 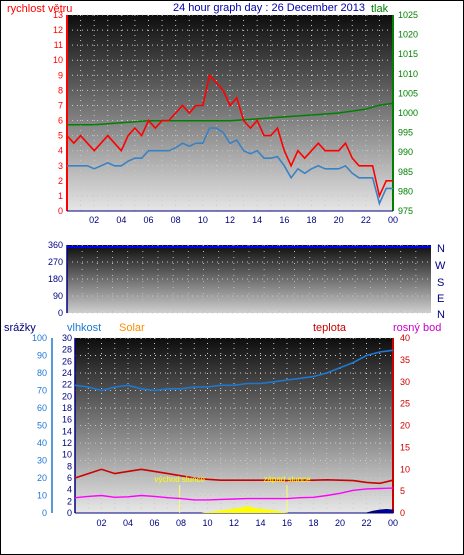 I want to click on wind-avg-line, so click(x=230, y=166).